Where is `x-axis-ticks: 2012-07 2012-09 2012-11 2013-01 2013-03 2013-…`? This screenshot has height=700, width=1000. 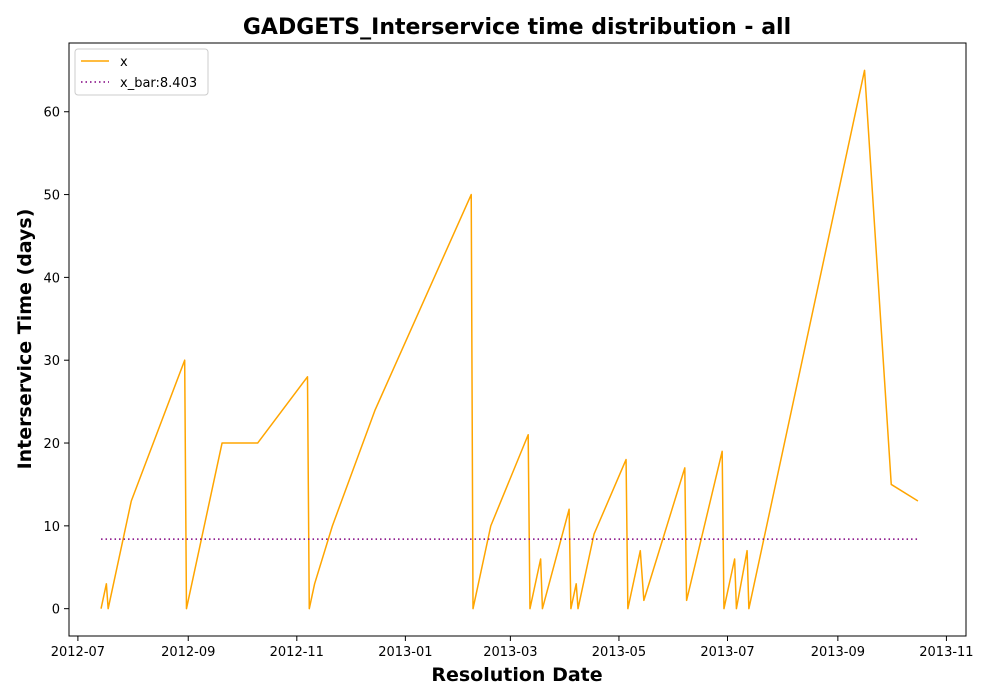
x-axis-ticks: 2012-07 2012-09 2012-11 2013-01 2013-03 2013-… is located at coordinates (512, 648).